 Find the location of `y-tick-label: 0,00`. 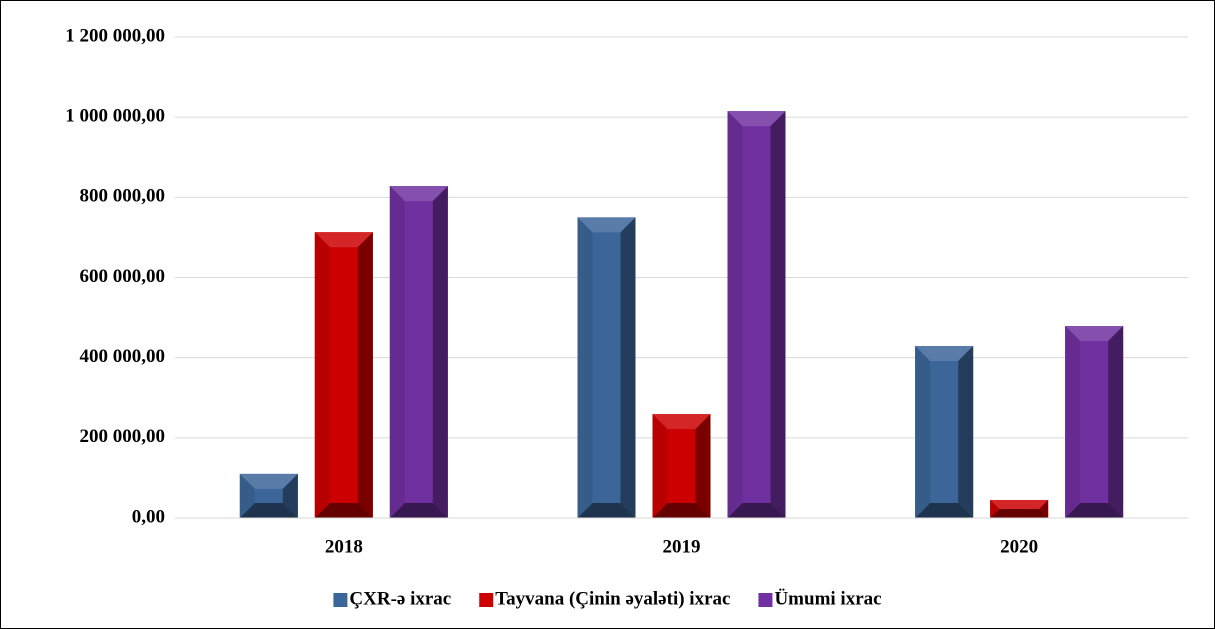

y-tick-label: 0,00 is located at coordinates (148, 516).